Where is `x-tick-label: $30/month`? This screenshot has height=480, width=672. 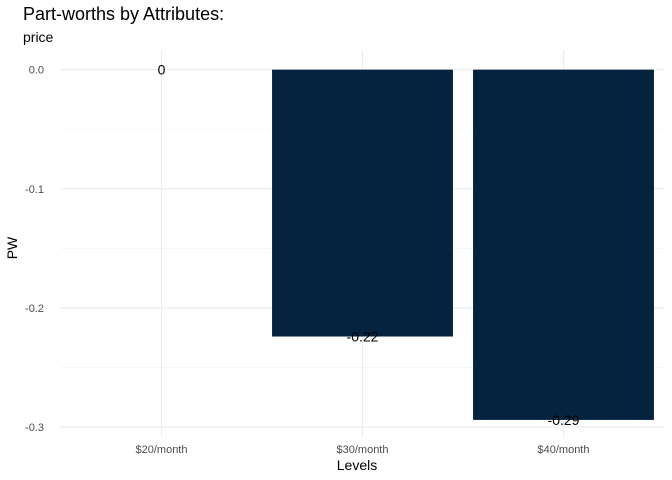
x-tick-label: $30/month is located at coordinates (363, 450).